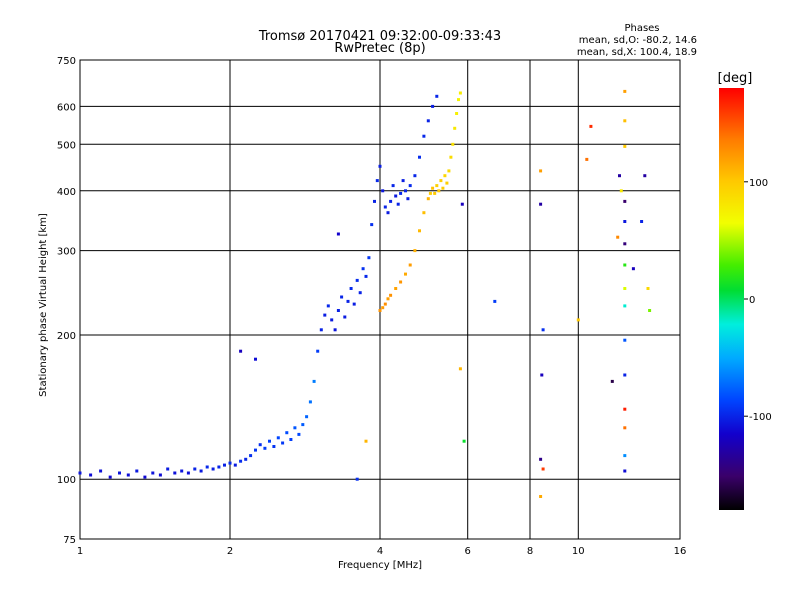 Image resolution: width=800 pixels, height=600 pixels. Describe the element at coordinates (230, 551) in the screenshot. I see `x-tick-label: 2` at that location.